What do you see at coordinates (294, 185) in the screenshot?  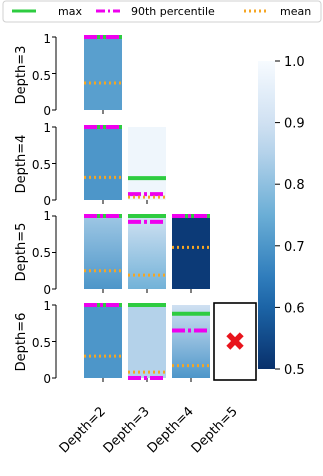 I see `colorbar-tick-label: 0.8` at bounding box center [294, 185].